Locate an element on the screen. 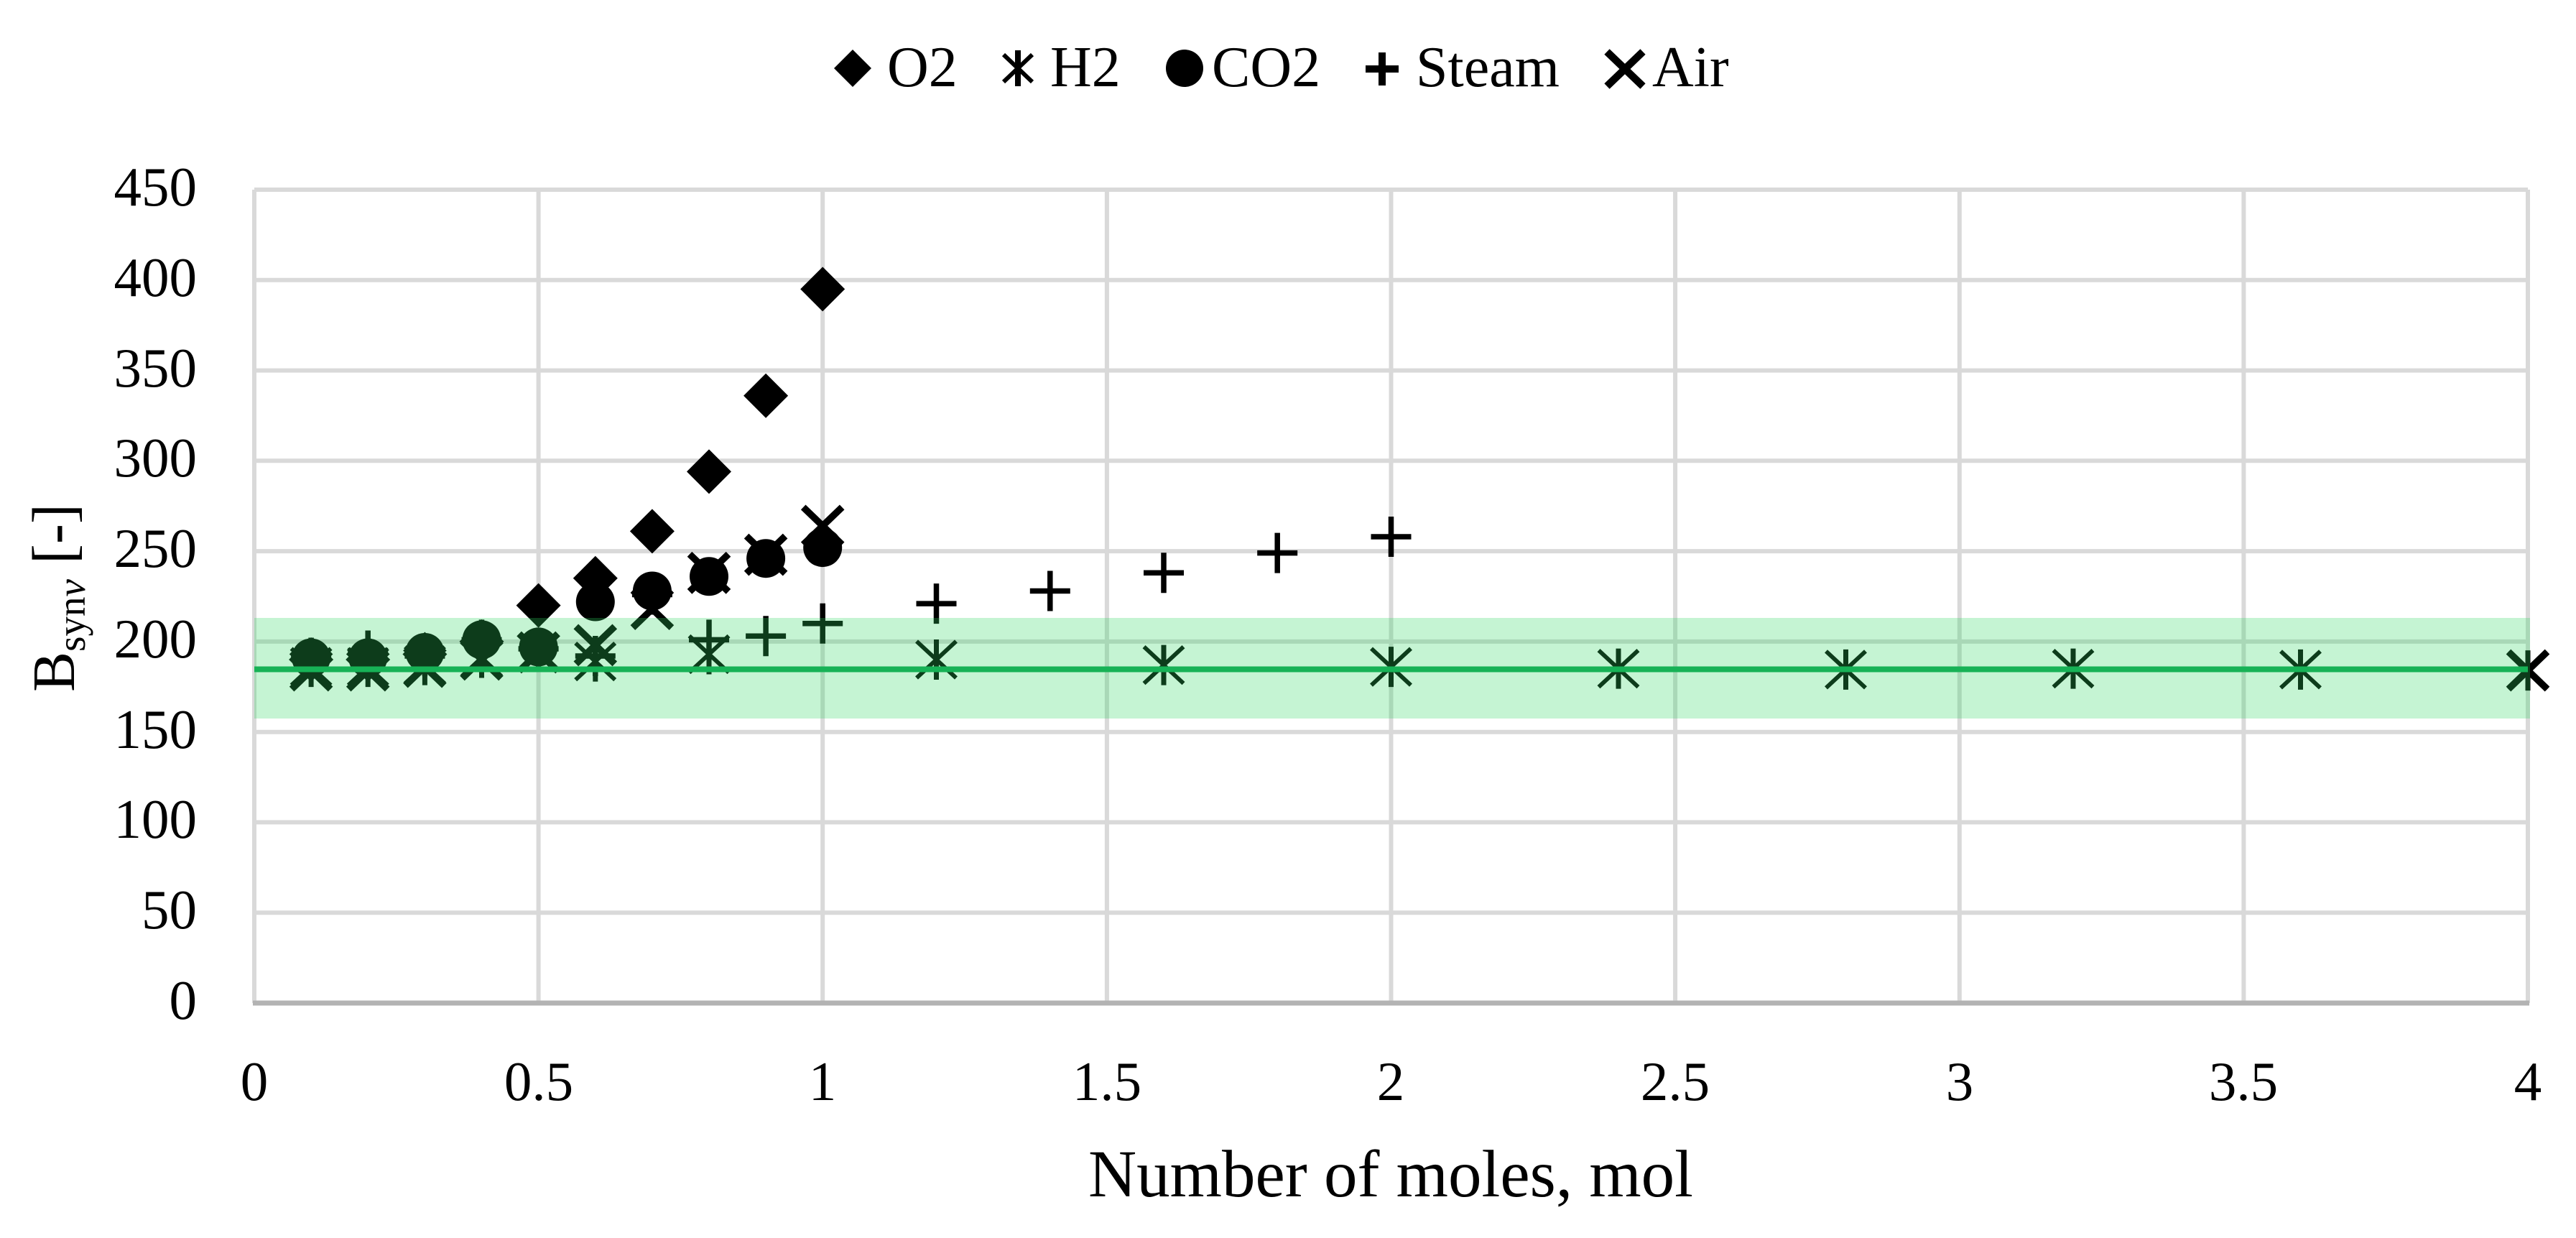  svg-text: 3 is located at coordinates (1960, 1081).